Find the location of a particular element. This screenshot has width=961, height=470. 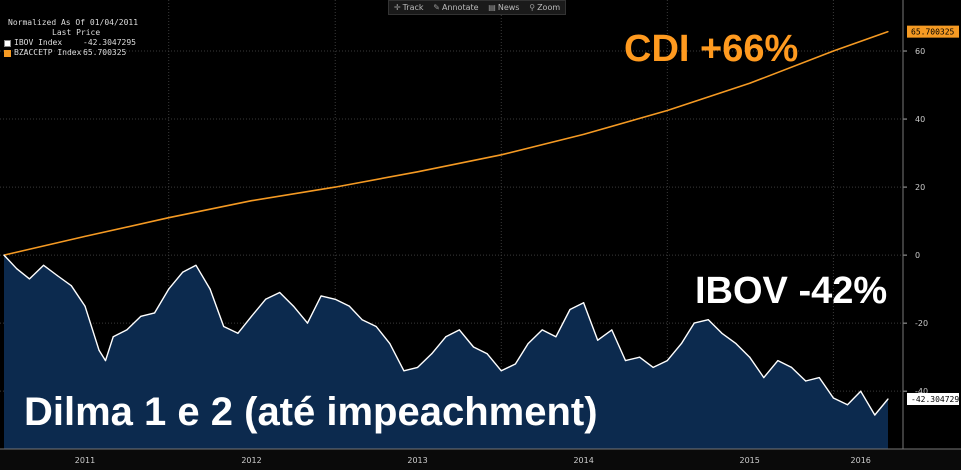

chart-toolbar: ✛ Track ✎ Annotate ▤ News ⚲ Zoom is located at coordinates (477, 7).